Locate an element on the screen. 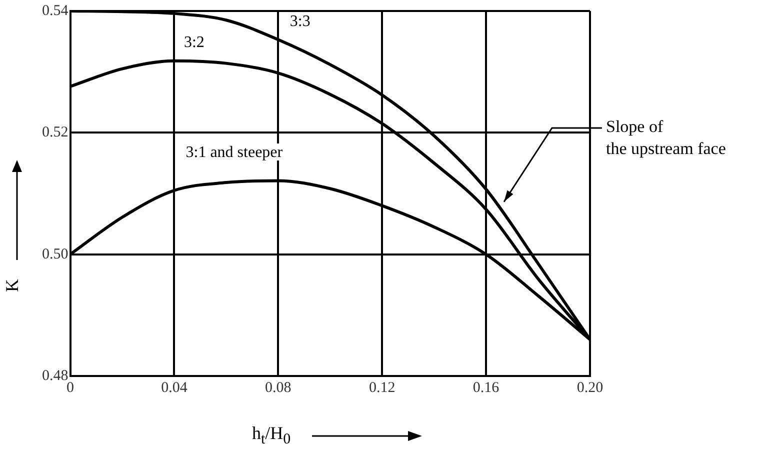  y-tick-label: 0.50 is located at coordinates (55, 254).